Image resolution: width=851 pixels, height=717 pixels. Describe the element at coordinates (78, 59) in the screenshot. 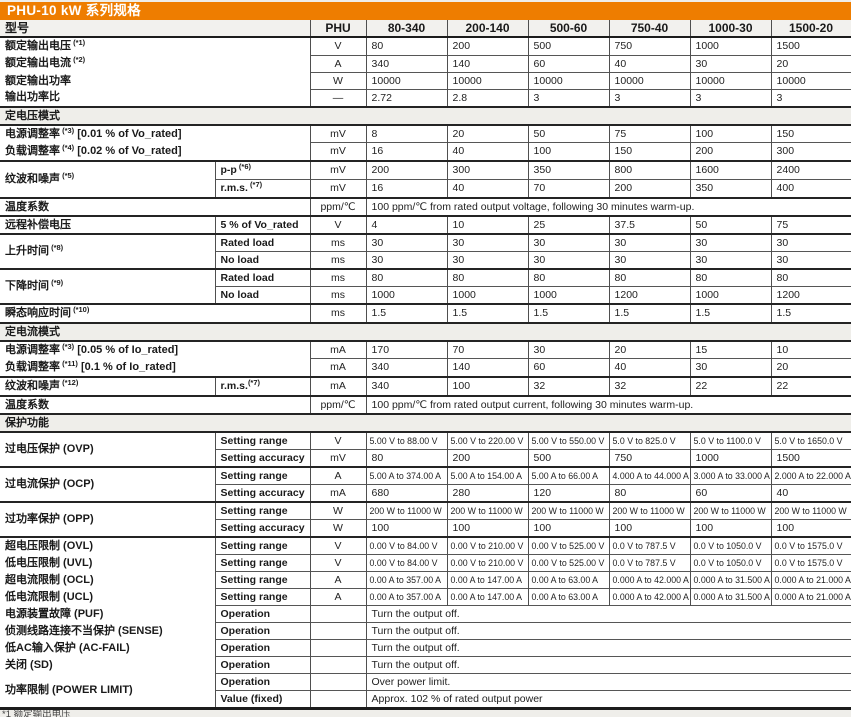

I see `footnote-marker: (*2)` at that location.